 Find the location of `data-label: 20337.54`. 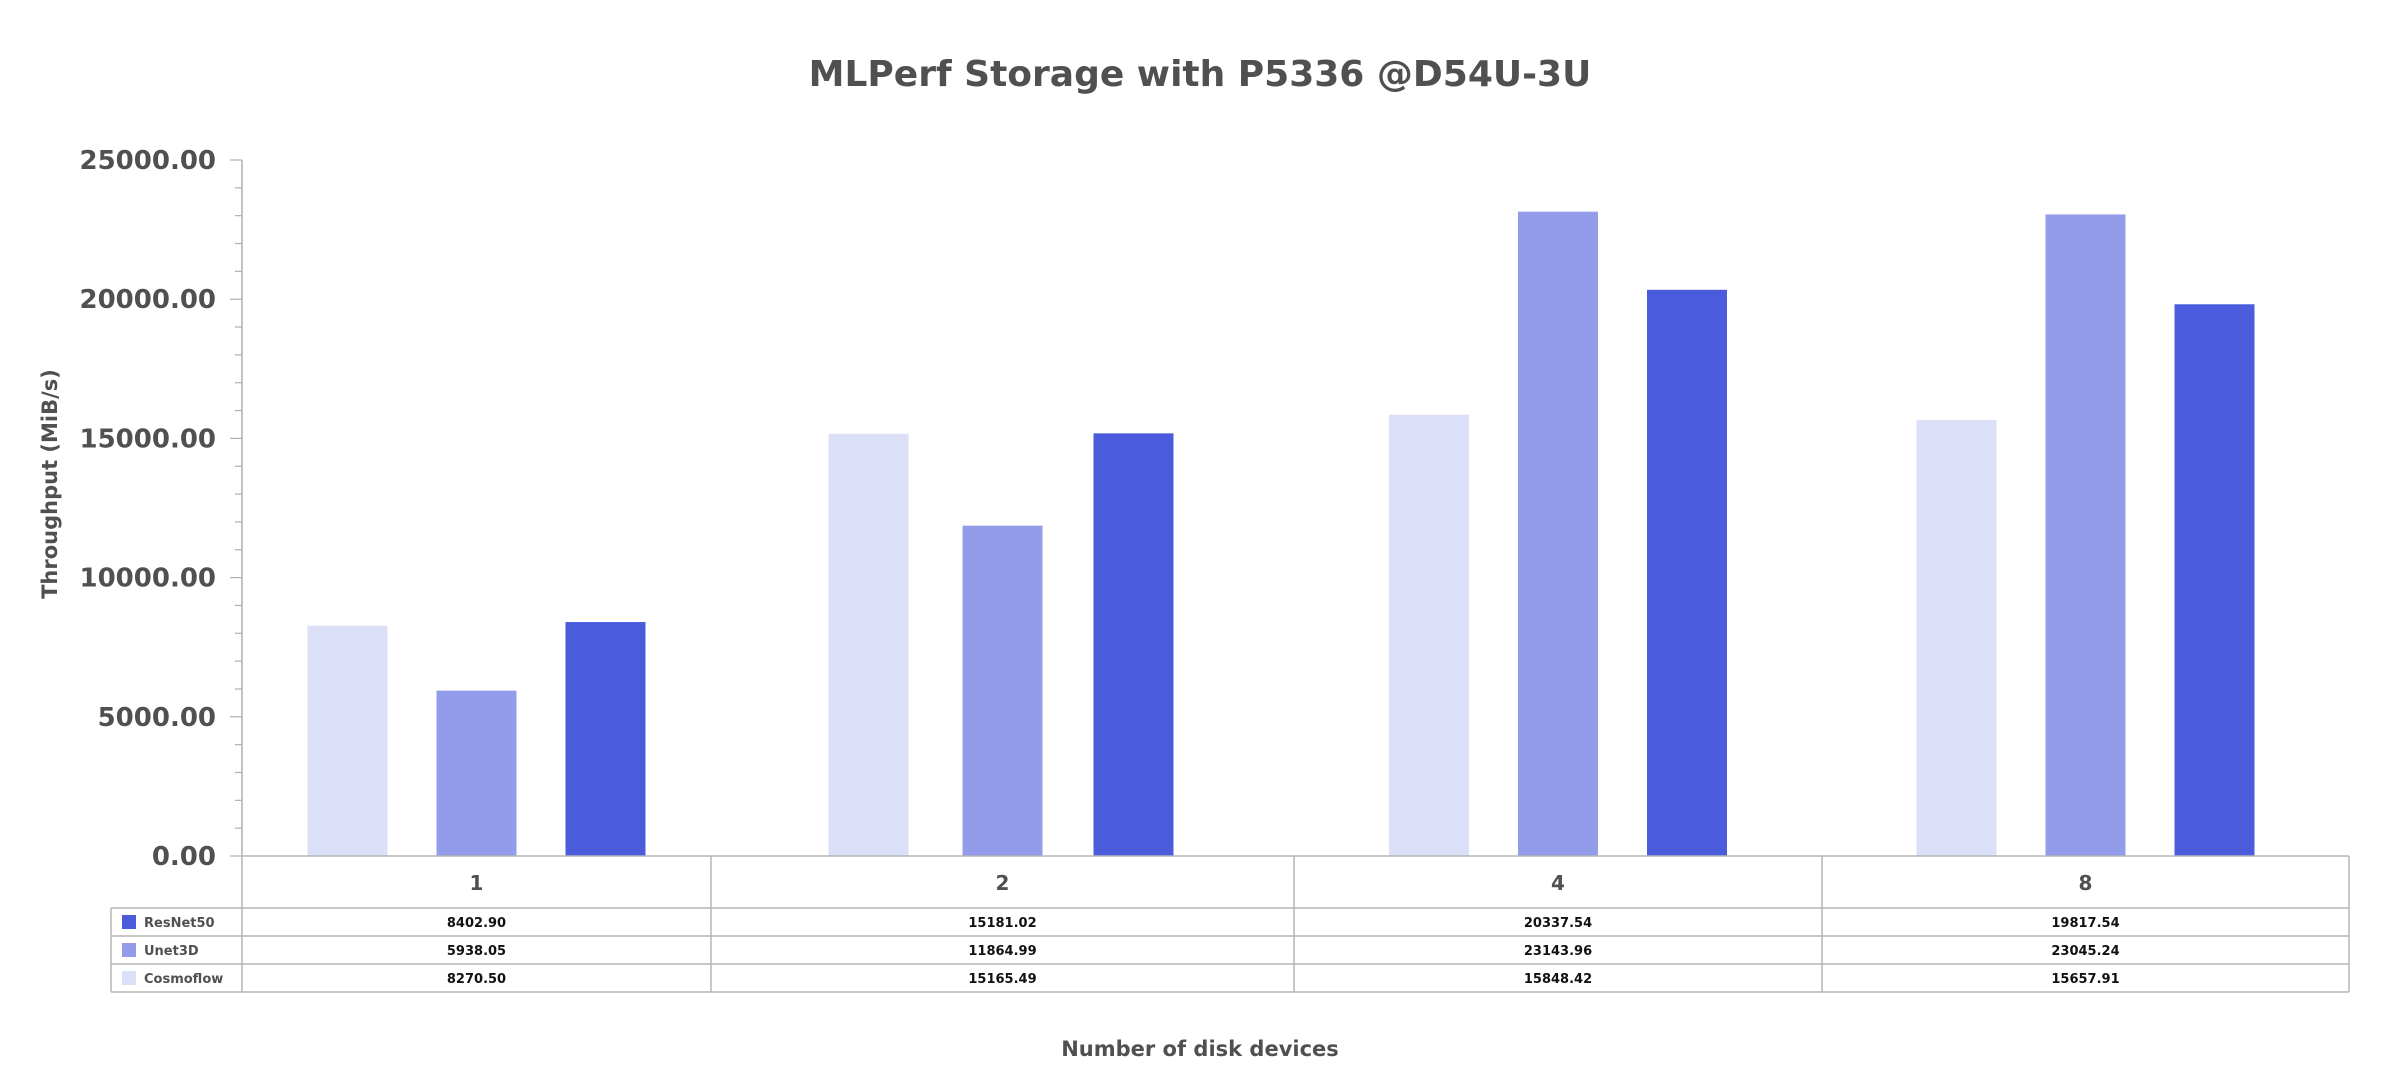

data-label: 20337.54 is located at coordinates (1558, 923).